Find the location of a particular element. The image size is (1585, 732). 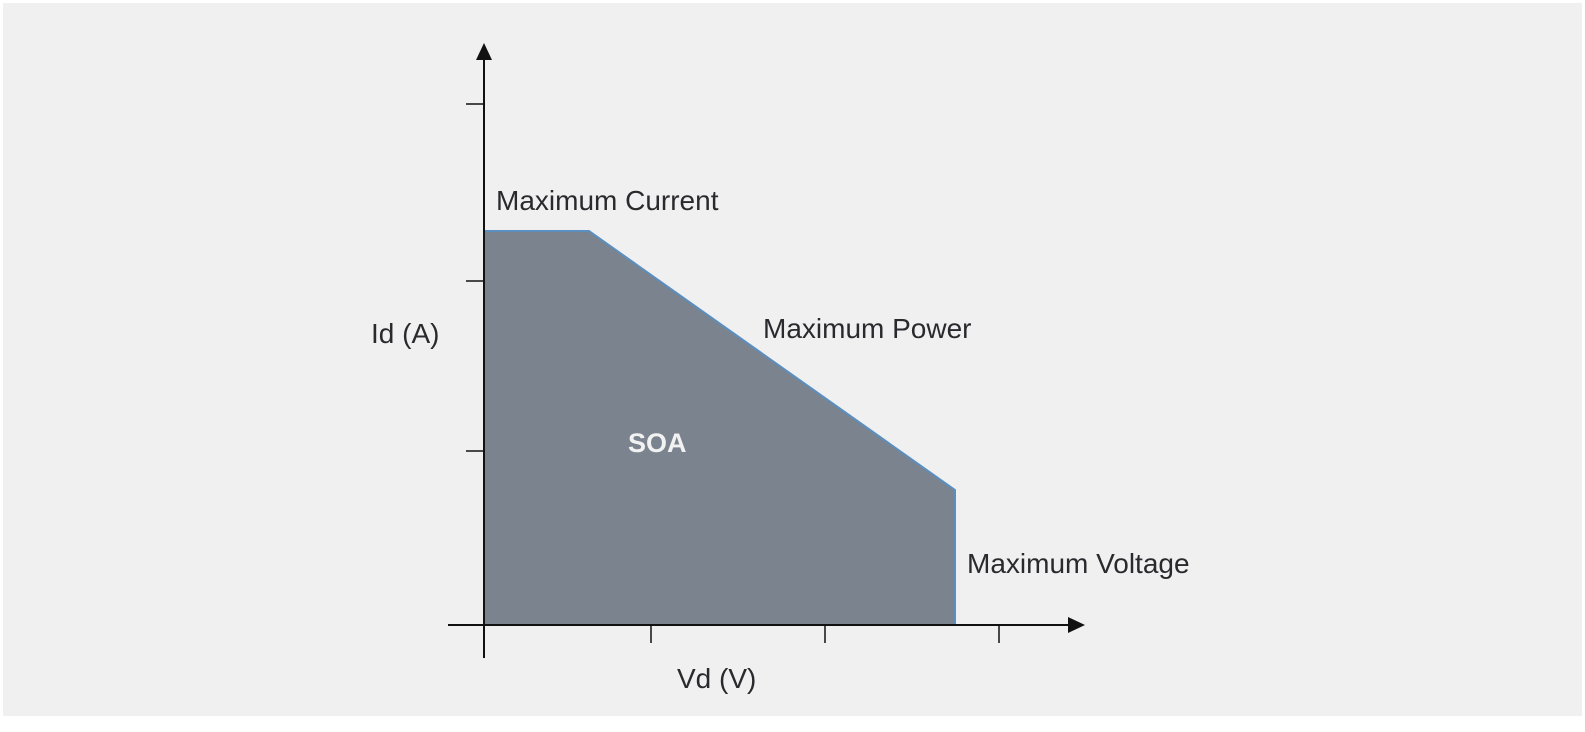

soa-label: SOA is located at coordinates (657, 443).